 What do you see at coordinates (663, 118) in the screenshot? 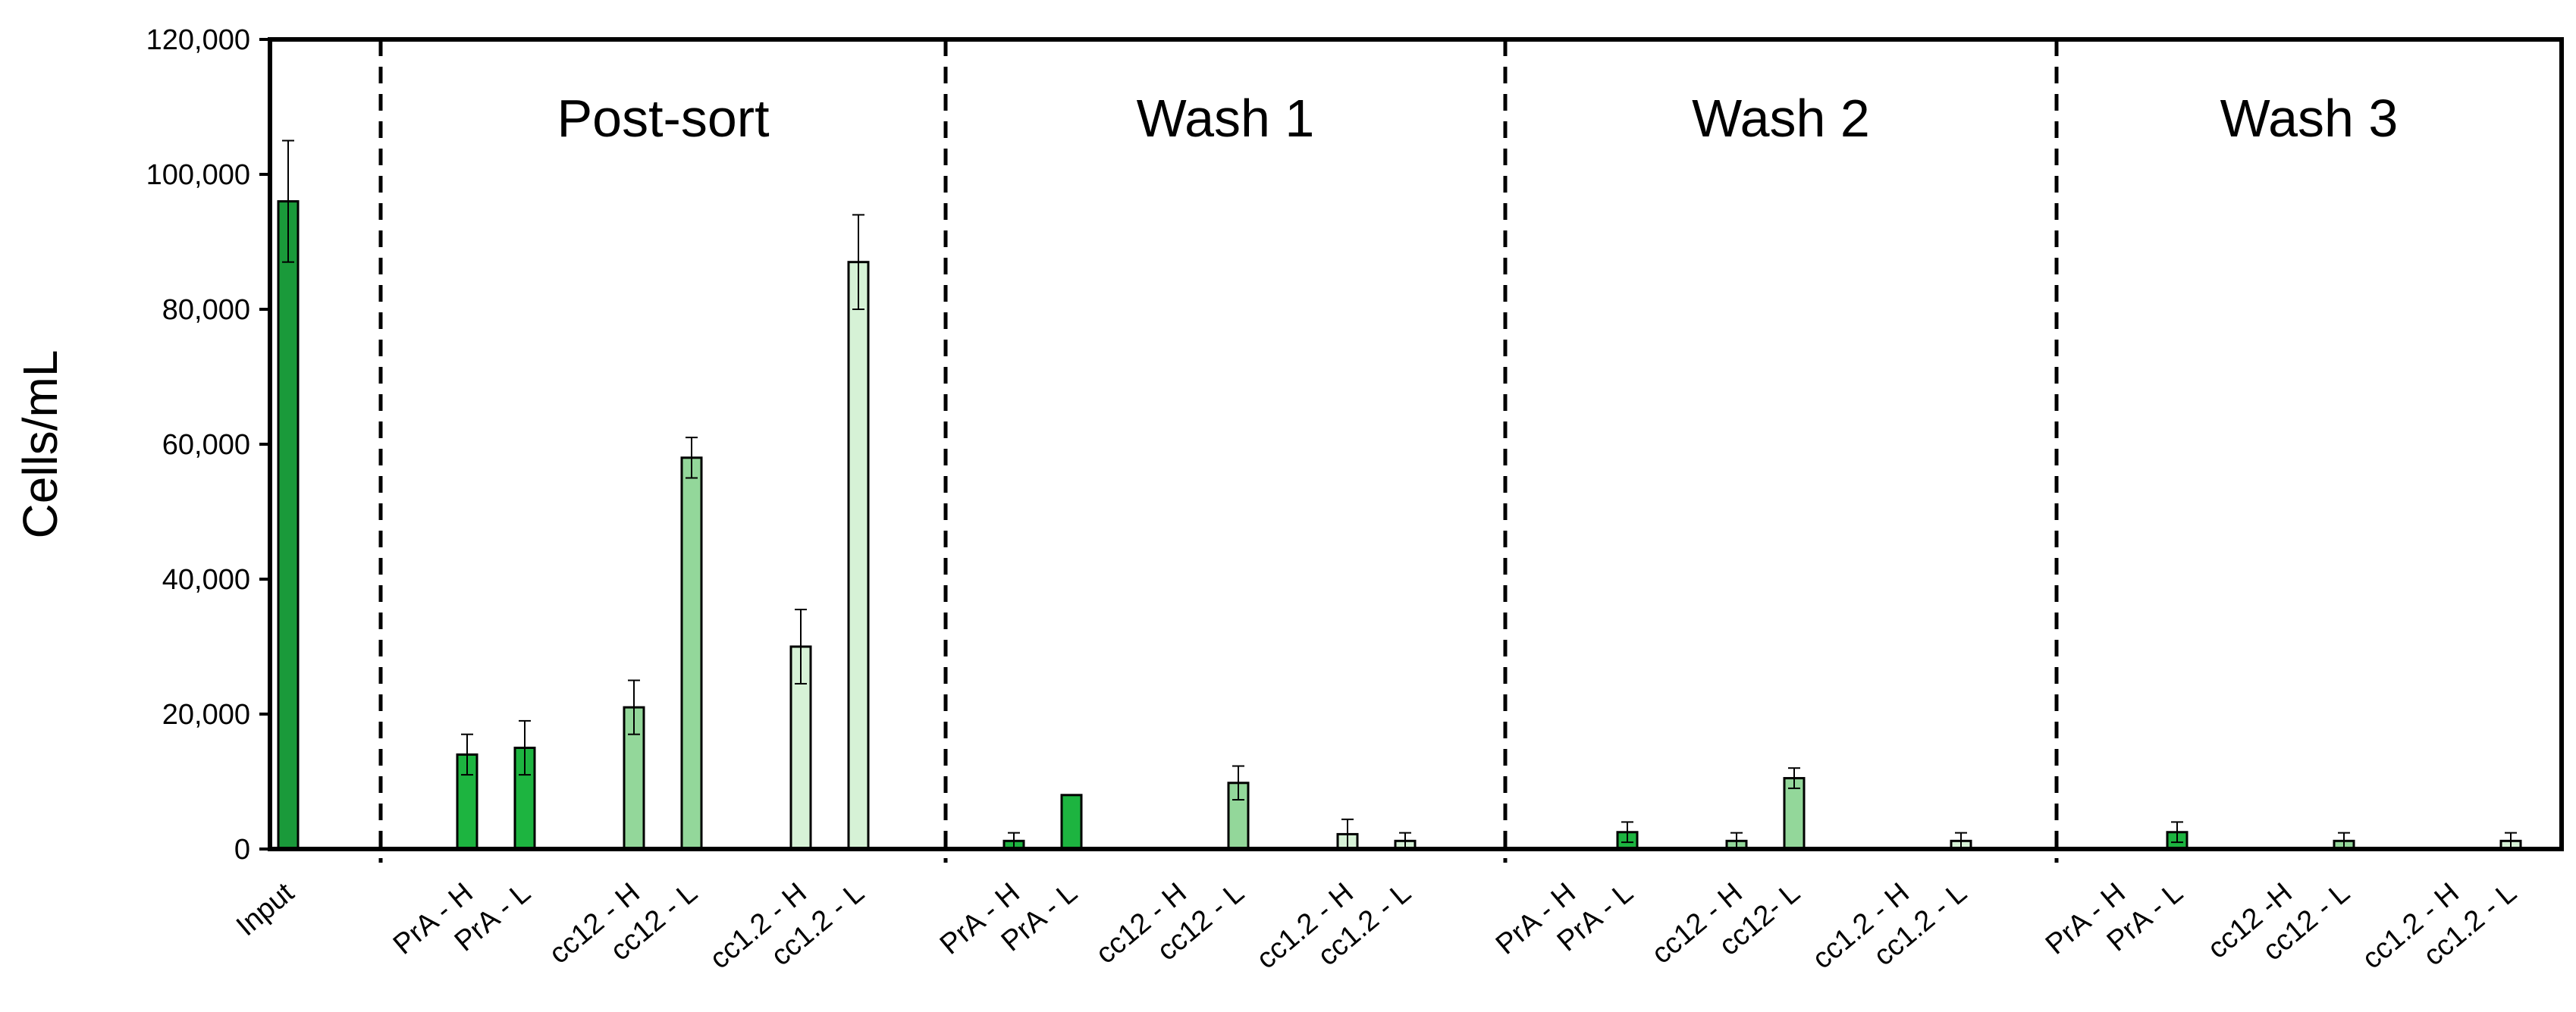
I see `group-title: Post-sort` at bounding box center [663, 118].